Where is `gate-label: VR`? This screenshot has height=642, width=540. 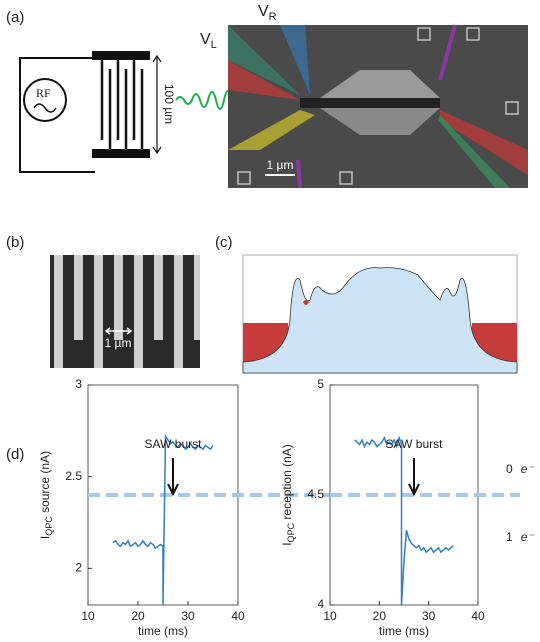 gate-label: VR is located at coordinates (267, 13).